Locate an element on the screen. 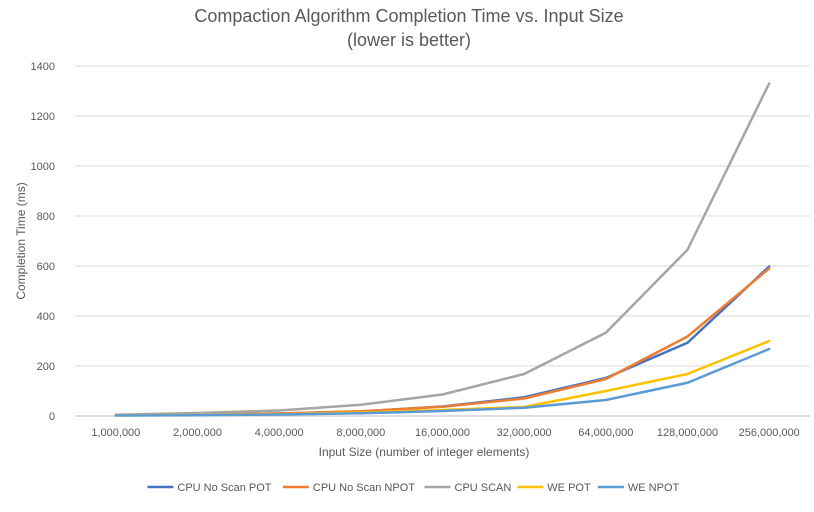 This screenshot has height=512, width=814. x-tick-label: 128,000,000 is located at coordinates (687, 433).